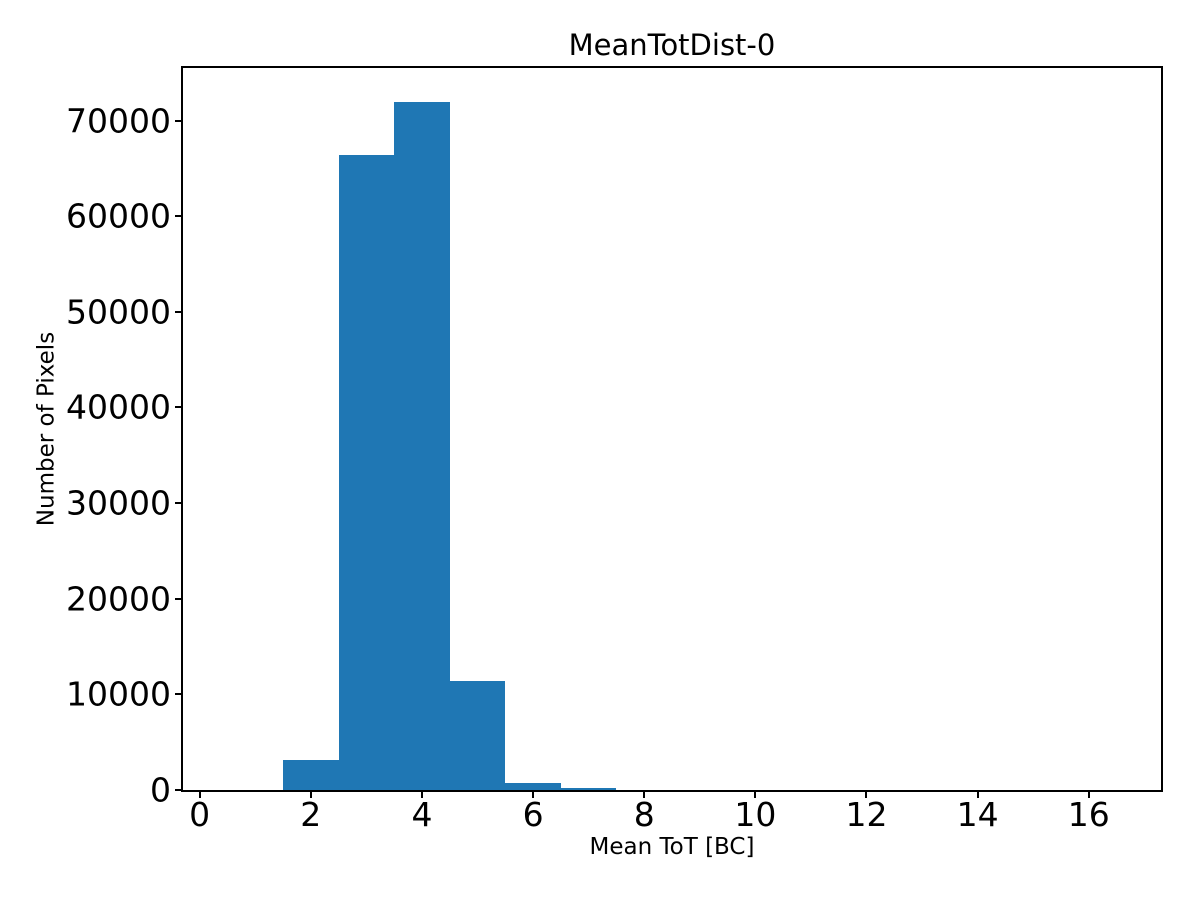 The width and height of the screenshot is (1200, 900). What do you see at coordinates (118, 503) in the screenshot?
I see `y-tick-label-30000: 30000` at bounding box center [118, 503].